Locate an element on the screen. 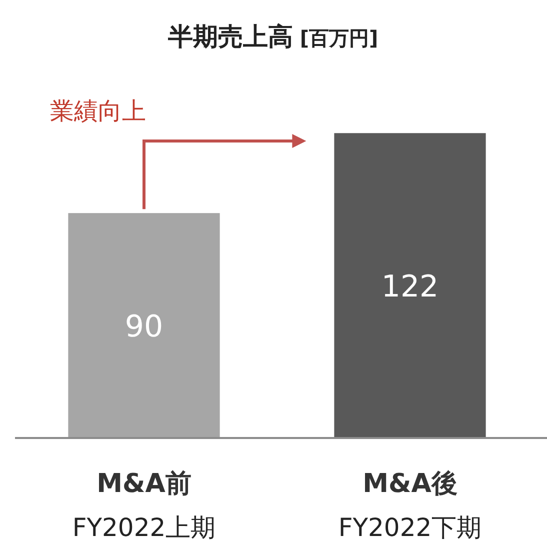  x-tick-label: M&A前 FY2022上期 is located at coordinates (144, 505).